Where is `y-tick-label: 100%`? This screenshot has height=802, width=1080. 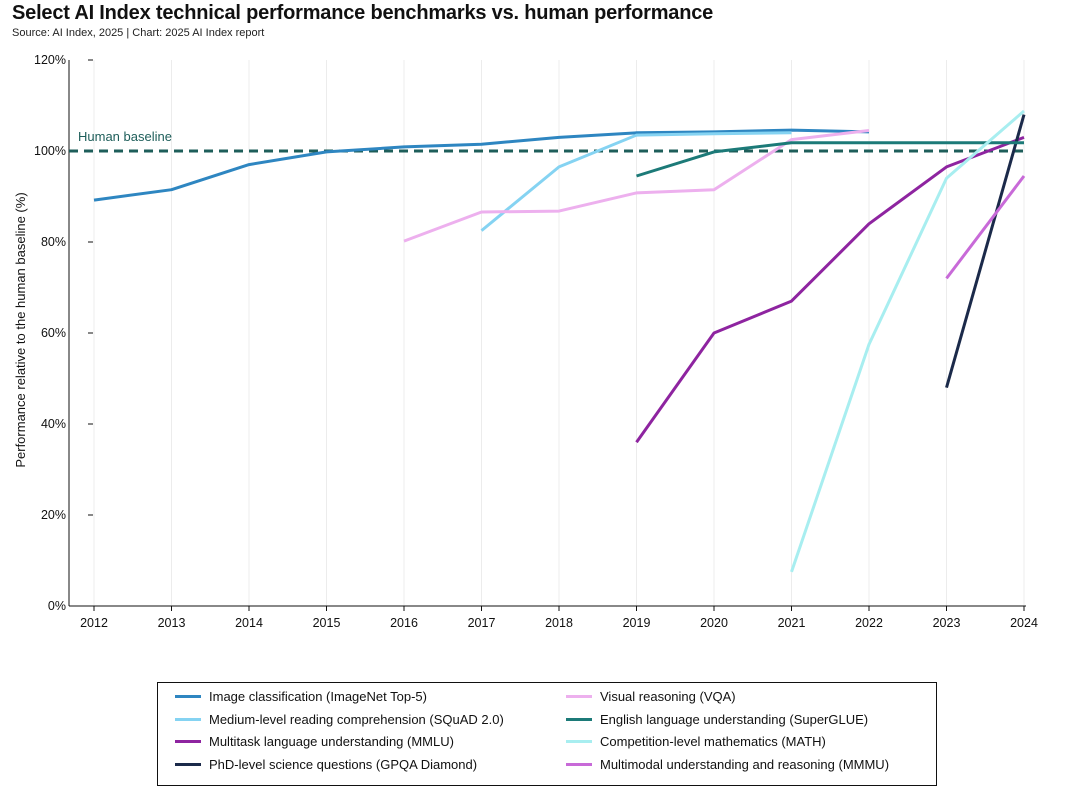
y-tick-label: 100% is located at coordinates (50, 151).